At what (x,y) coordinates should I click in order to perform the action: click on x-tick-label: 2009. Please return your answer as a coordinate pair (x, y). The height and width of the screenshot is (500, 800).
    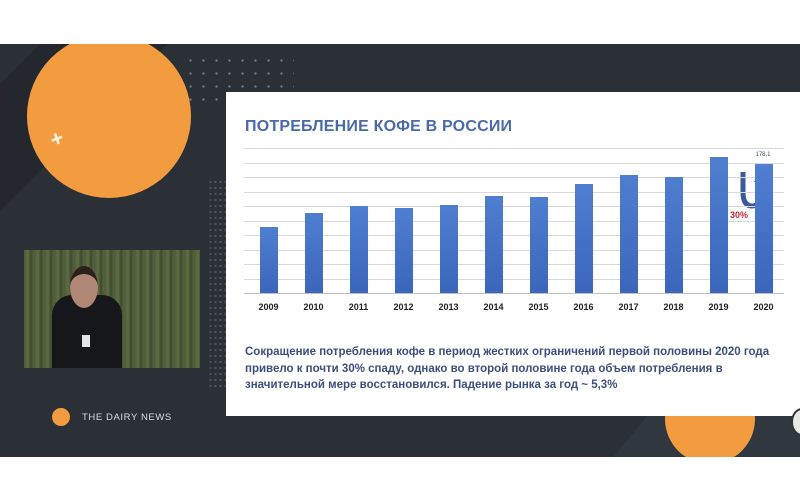
    Looking at the image, I should click on (268, 307).